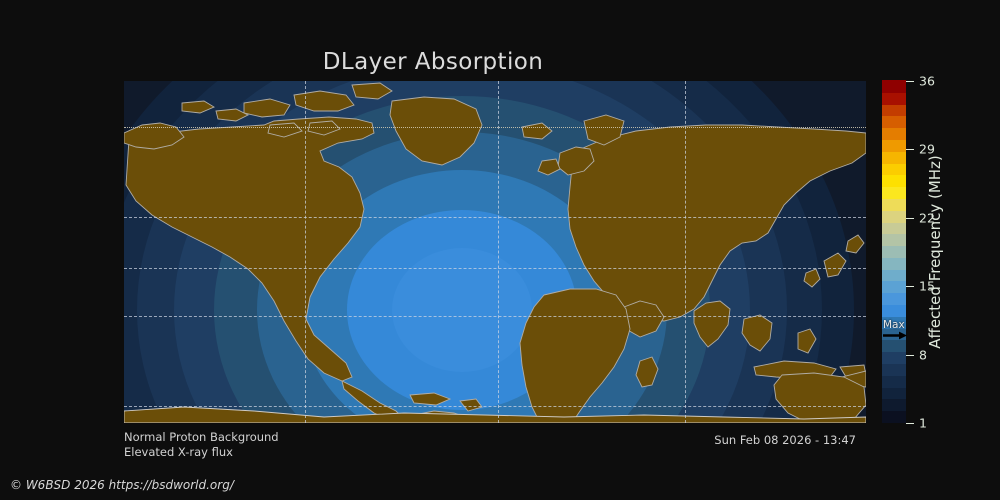 The height and width of the screenshot is (500, 1000). Describe the element at coordinates (178, 452) in the screenshot. I see `annotation-xray-flux: Elevated X-ray flux` at that location.